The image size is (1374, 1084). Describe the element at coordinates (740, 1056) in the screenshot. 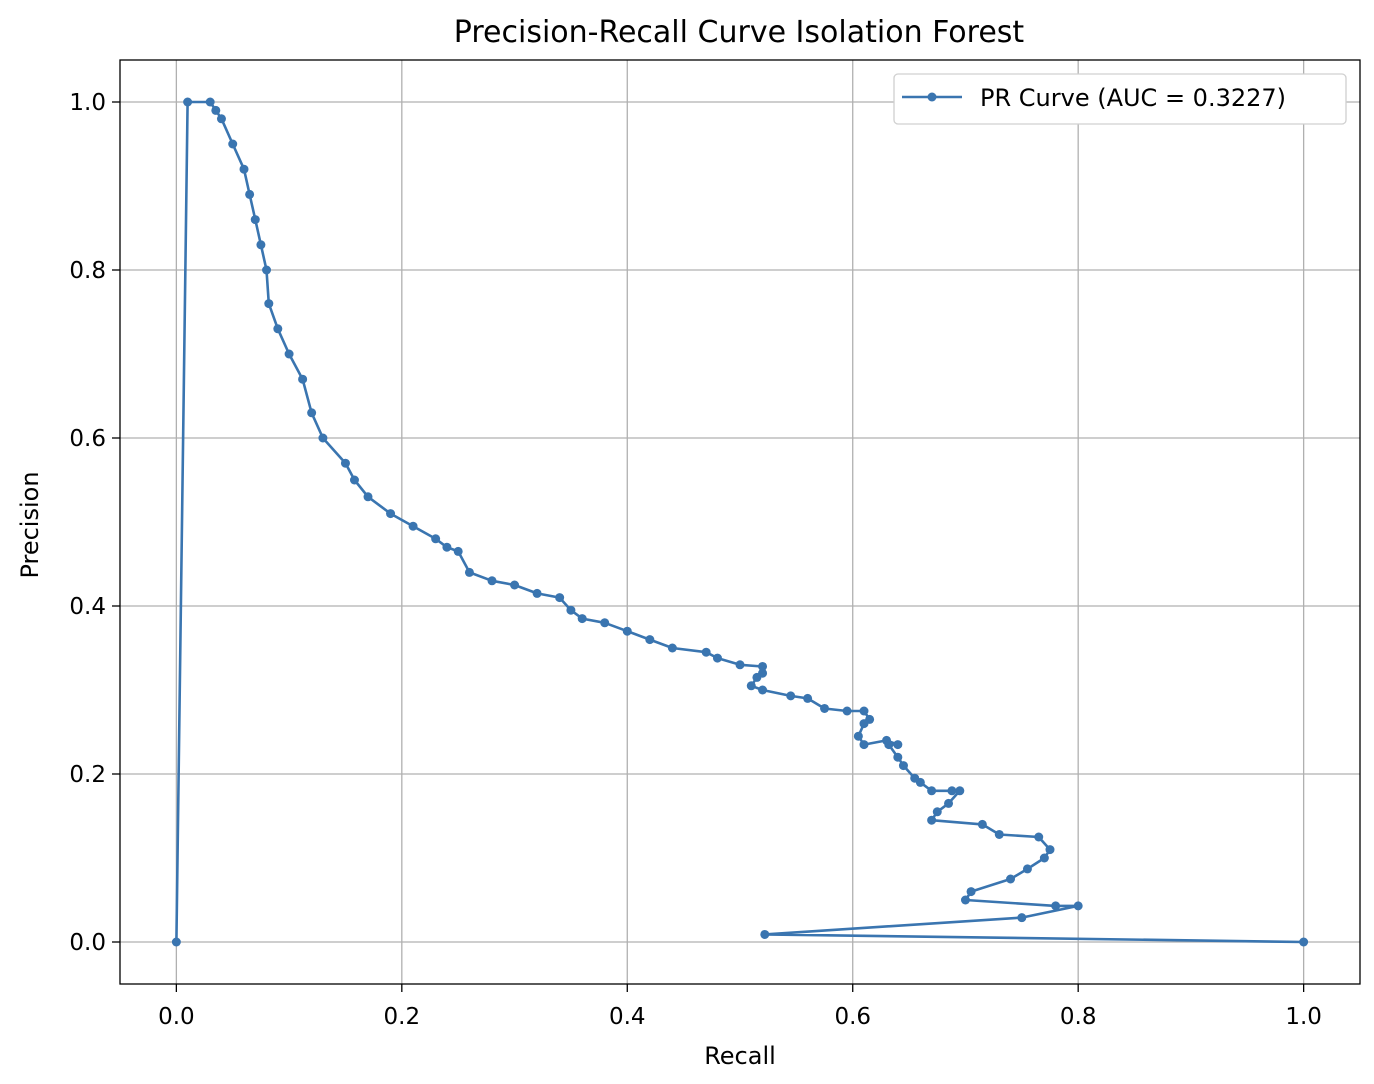

I see `x-axis-label: Recall` at that location.